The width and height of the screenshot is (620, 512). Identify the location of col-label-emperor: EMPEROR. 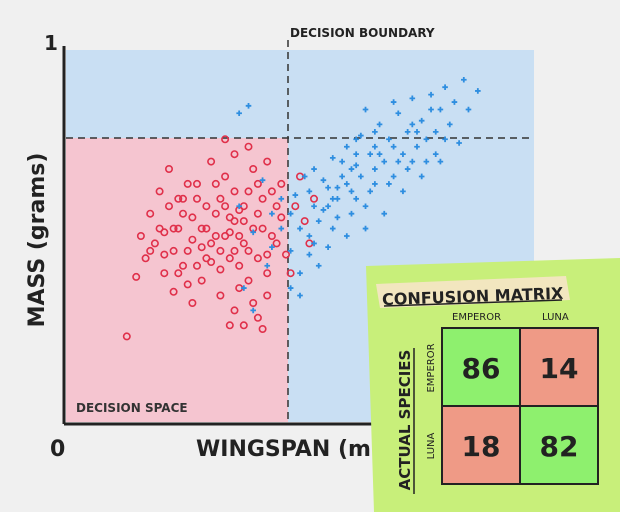
(476, 317).